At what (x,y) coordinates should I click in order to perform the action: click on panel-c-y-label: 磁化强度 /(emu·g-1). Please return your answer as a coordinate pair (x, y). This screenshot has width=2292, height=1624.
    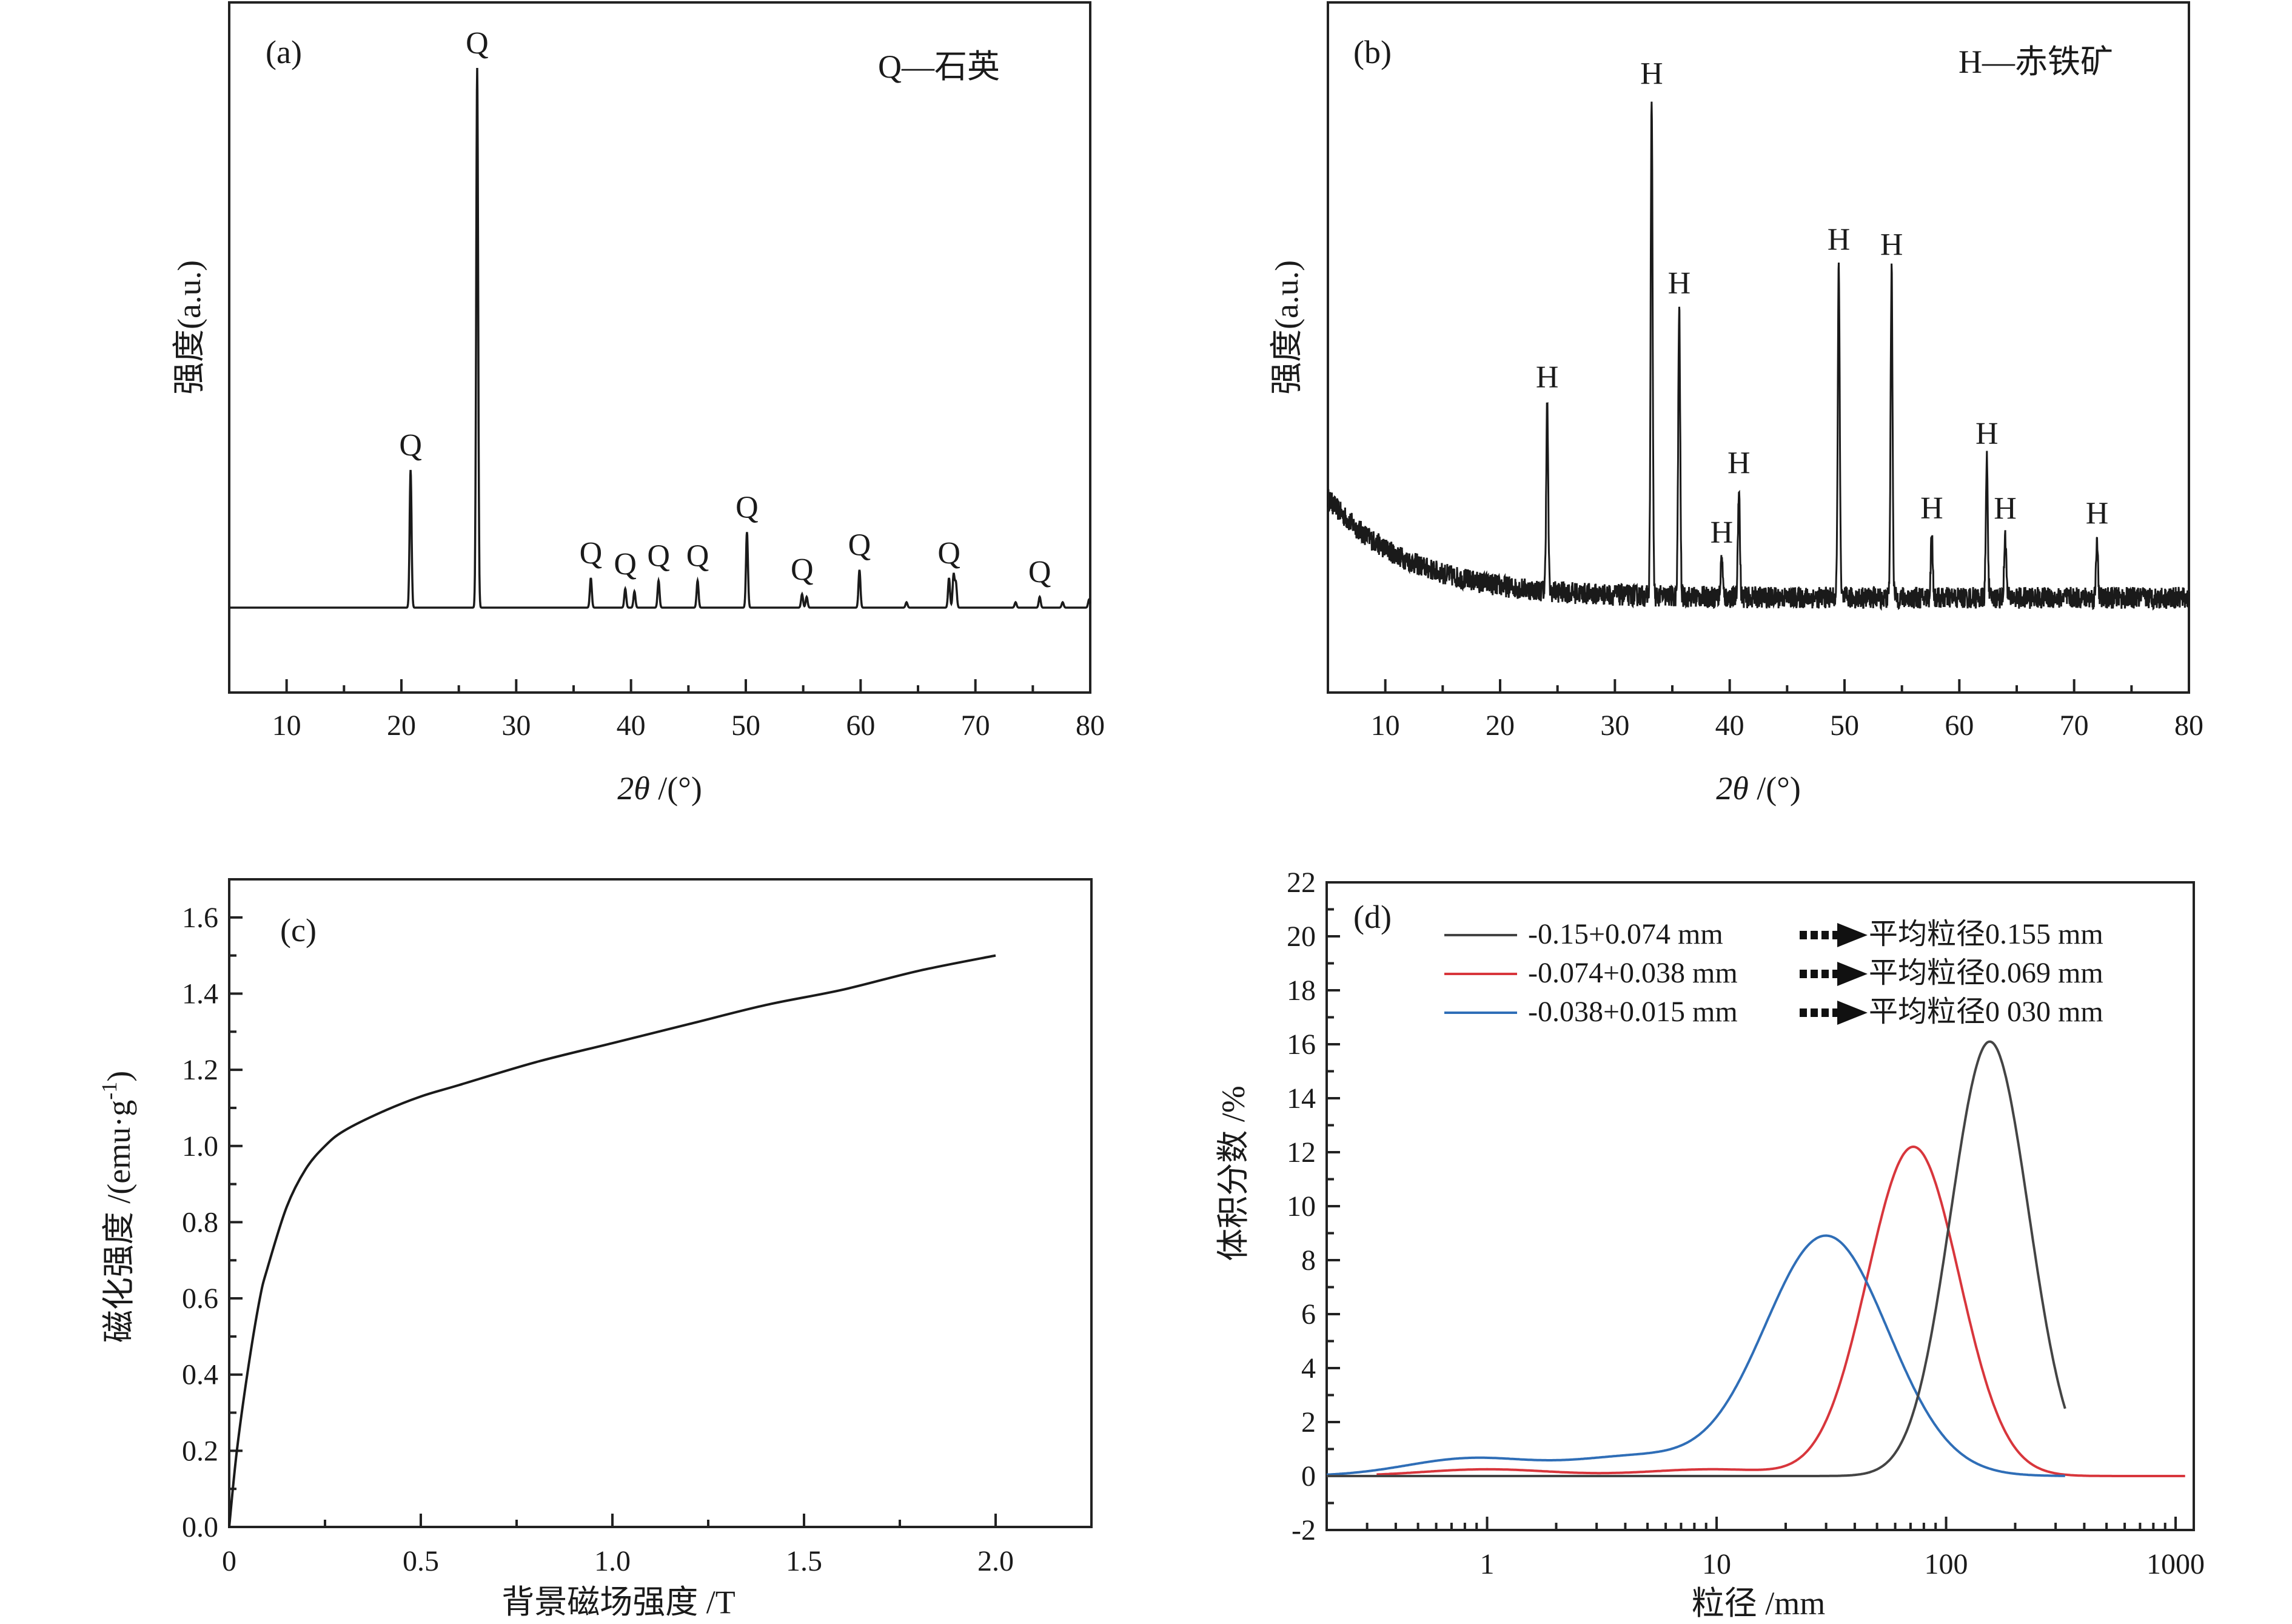
    Looking at the image, I should click on (117, 1207).